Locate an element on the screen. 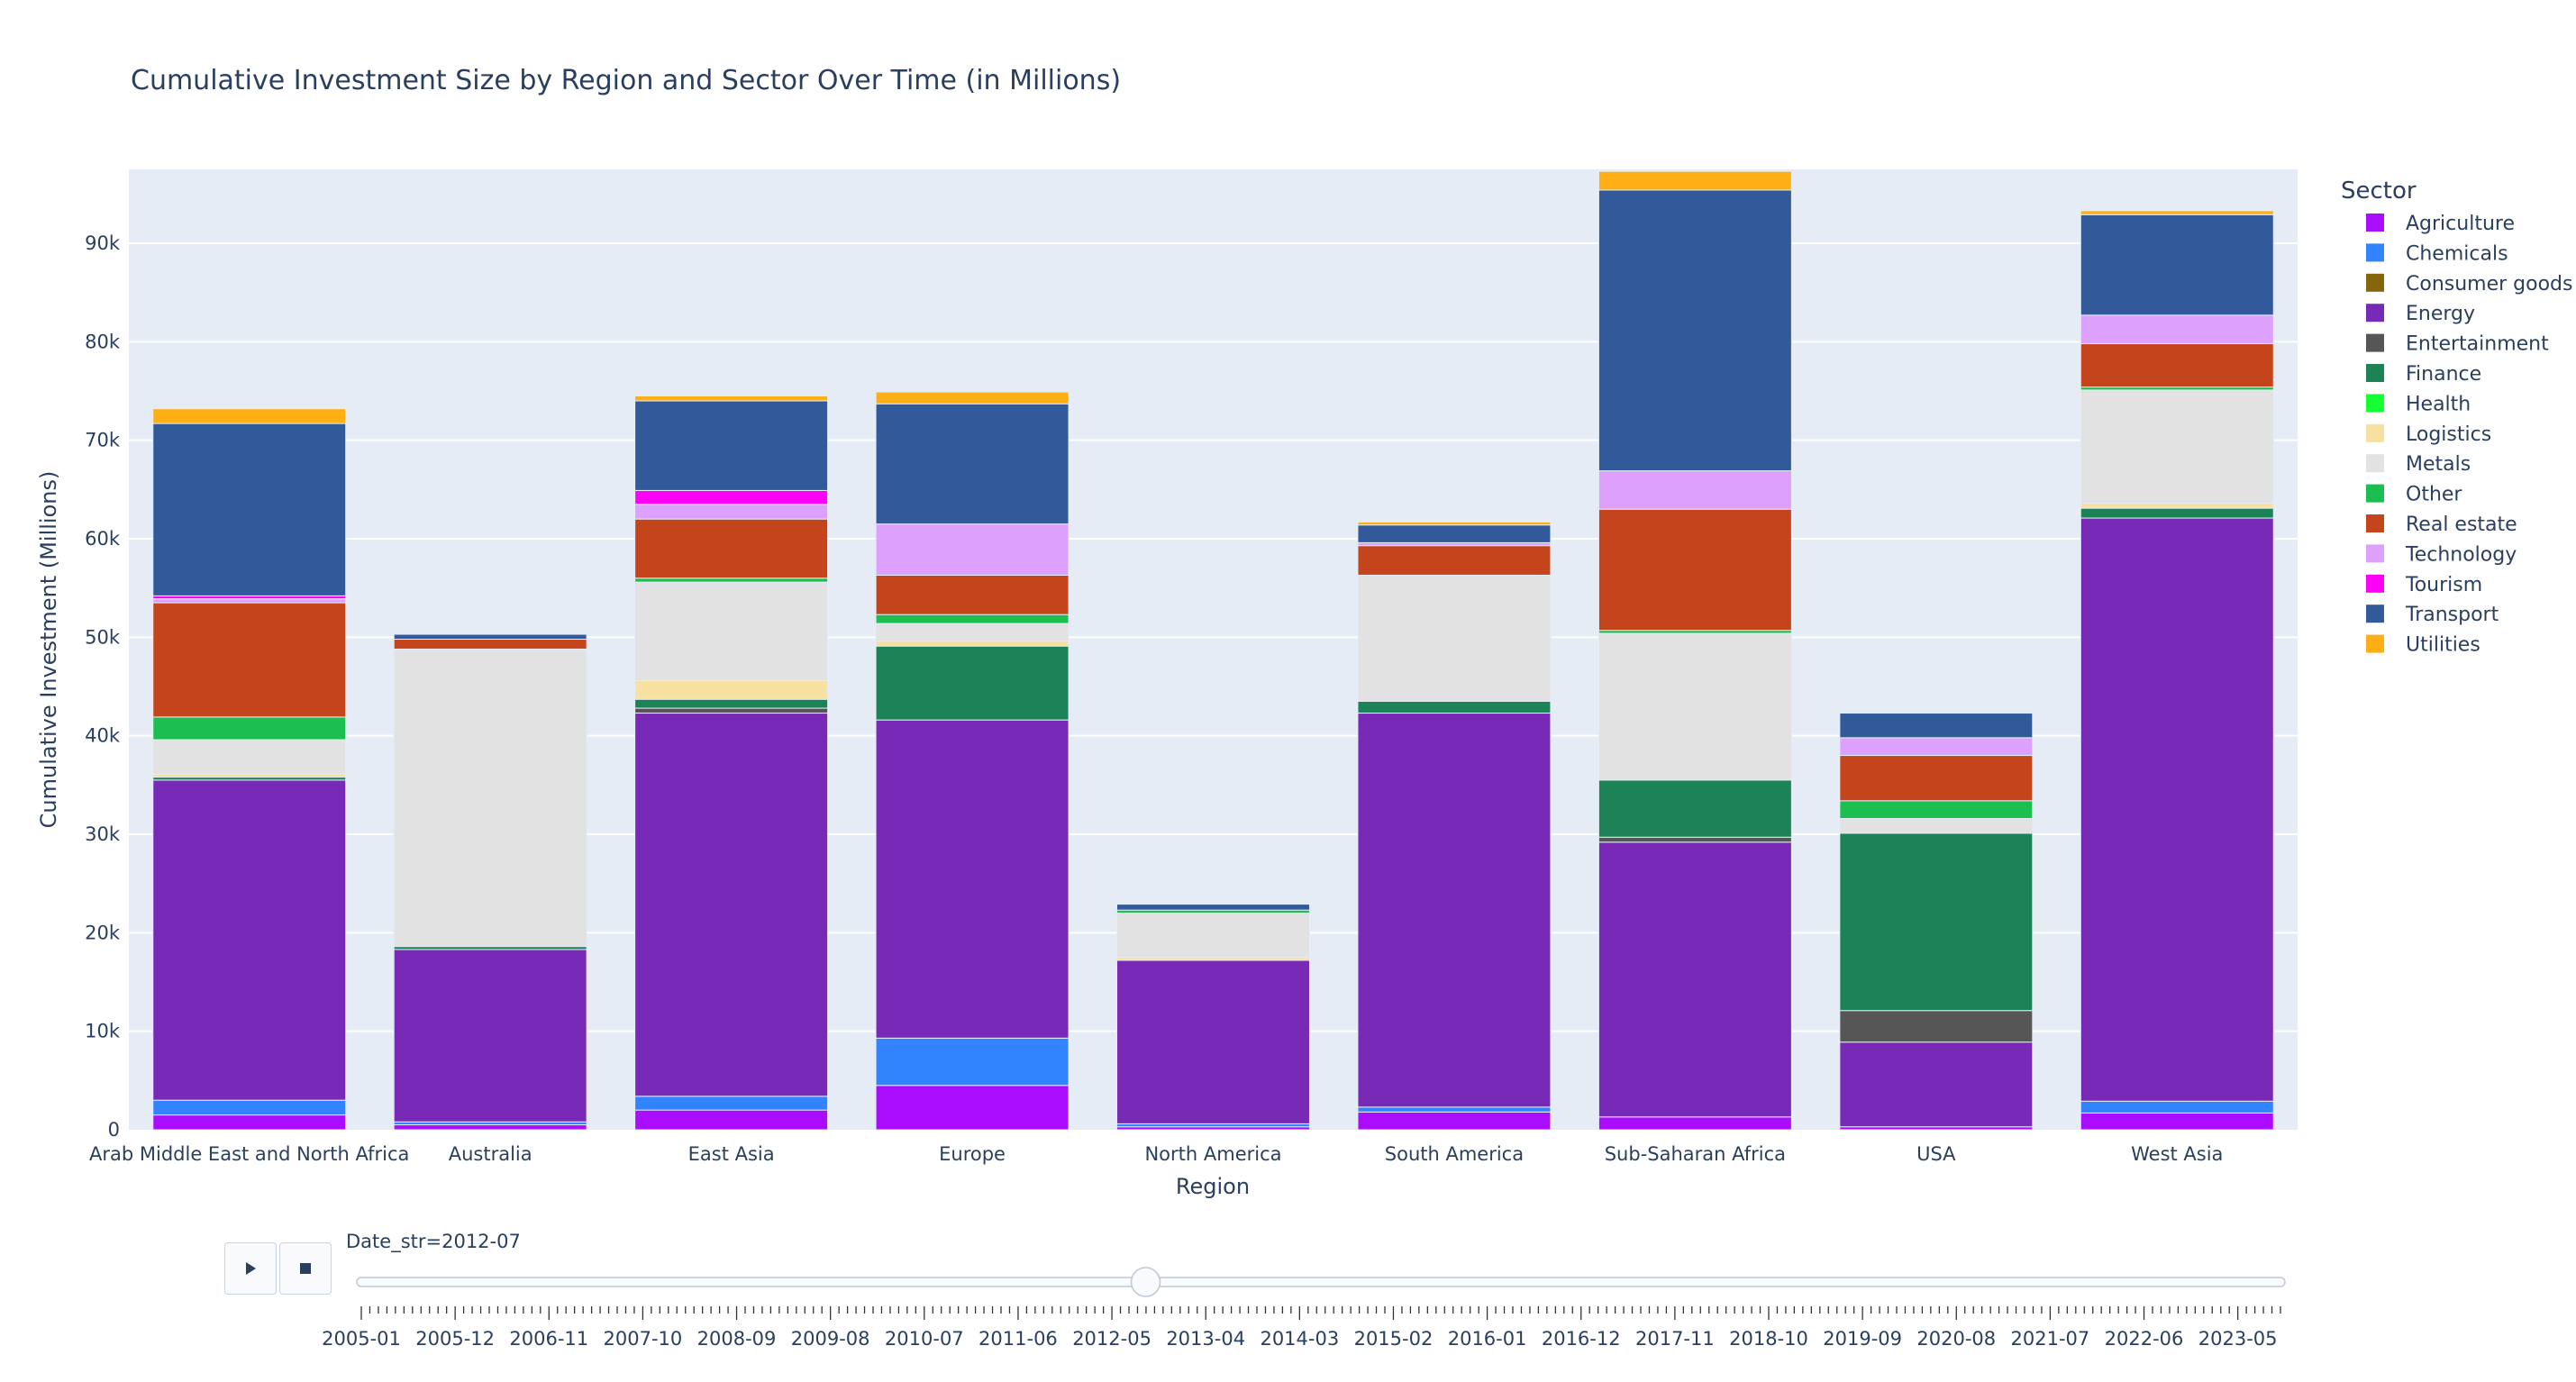  legend-item: Agriculture is located at coordinates (2440, 224).